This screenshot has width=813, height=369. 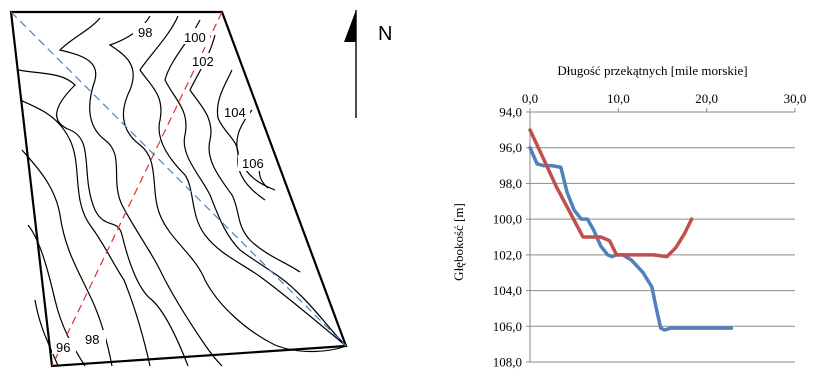 I want to click on x-axis-title: Długość przekątnych [mile morskie], so click(x=652, y=70).